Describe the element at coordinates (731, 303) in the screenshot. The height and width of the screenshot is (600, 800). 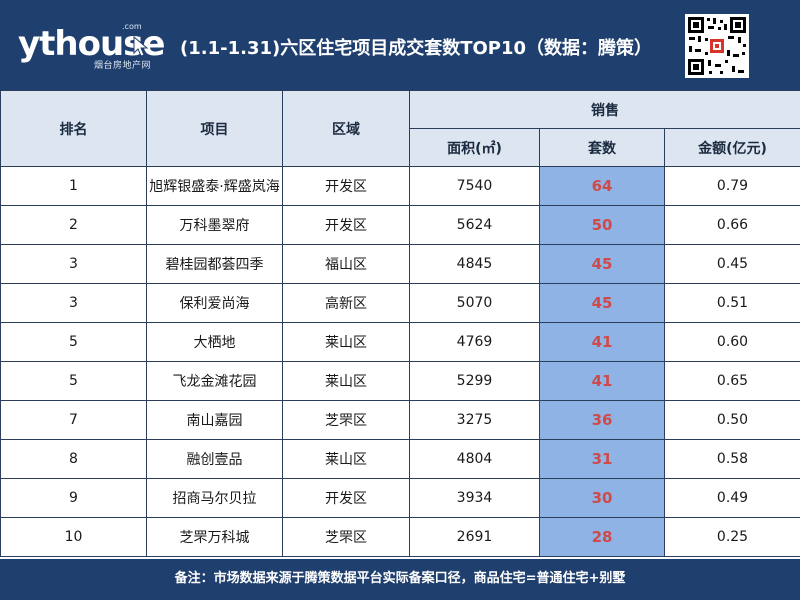
I see `cell-amount: 0.51` at that location.